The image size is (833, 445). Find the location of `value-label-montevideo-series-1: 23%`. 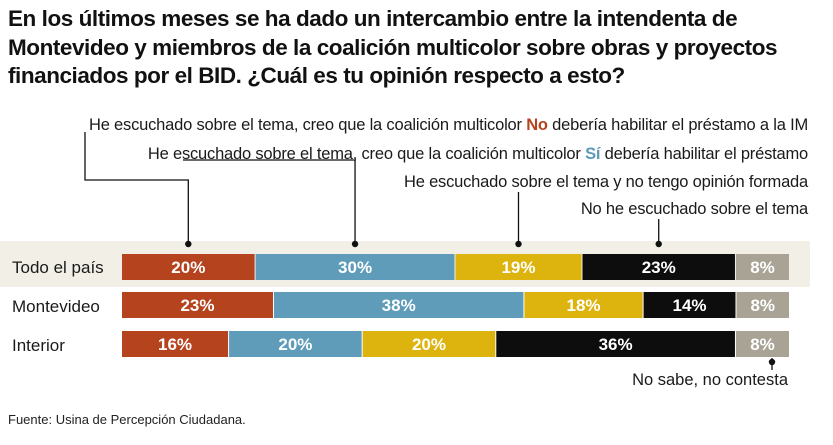

value-label-montevideo-series-1: 23% is located at coordinates (197, 305).